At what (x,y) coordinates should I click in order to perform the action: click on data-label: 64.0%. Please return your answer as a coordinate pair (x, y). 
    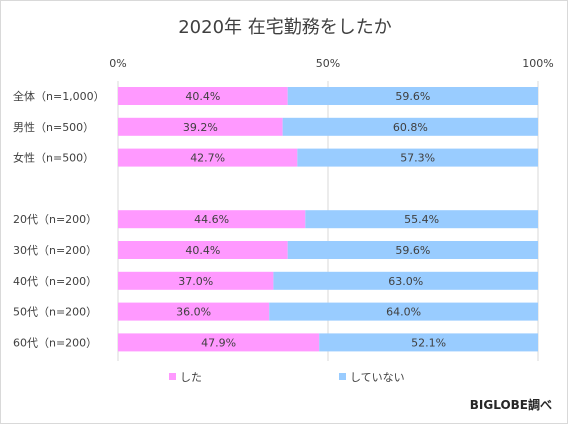
    Looking at the image, I should click on (403, 312).